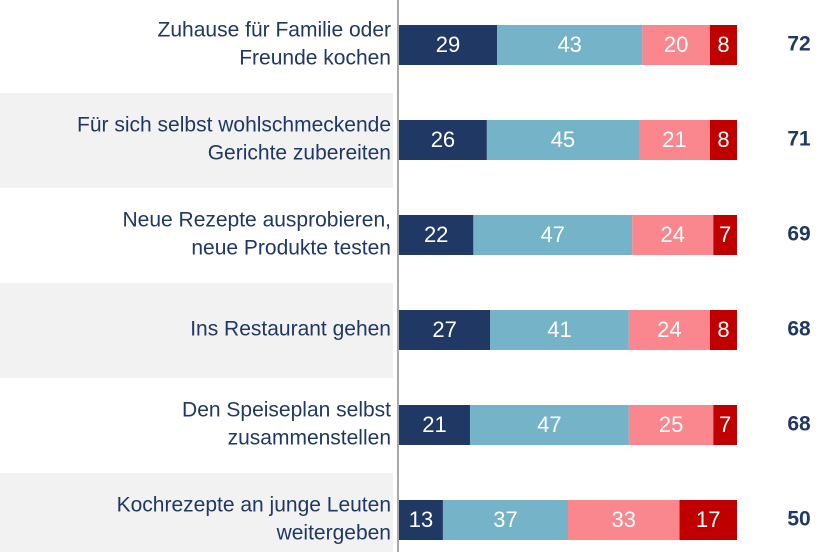 The height and width of the screenshot is (552, 817). I want to click on value-label: 20, so click(676, 44).